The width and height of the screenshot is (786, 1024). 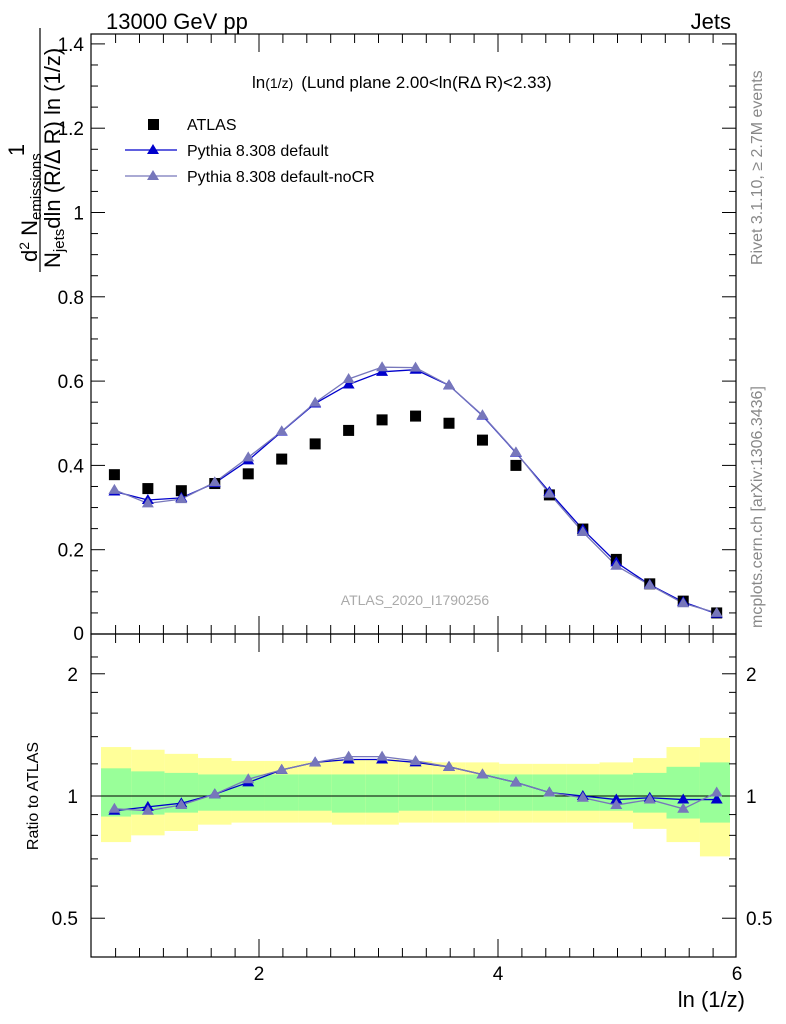 I want to click on ylabel-bot-sub: jets, so click(x=59, y=241).